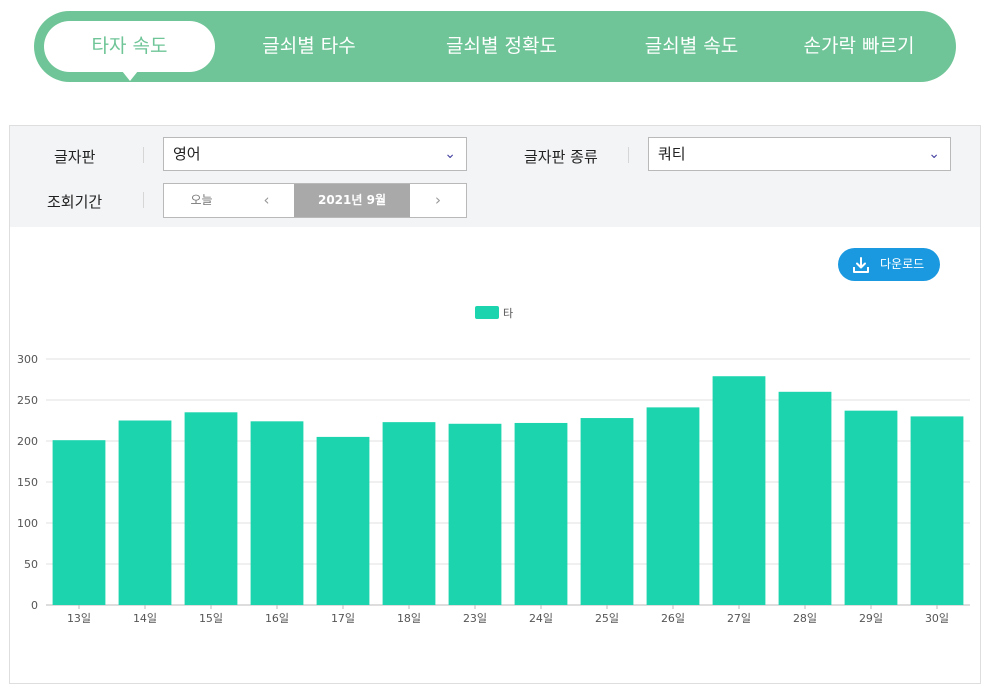  I want to click on tab-bar: 타자 속도 글쇠별 타수 글쇠별 정확도 글쇠별 속도 손가락 빠르기, so click(495, 46).